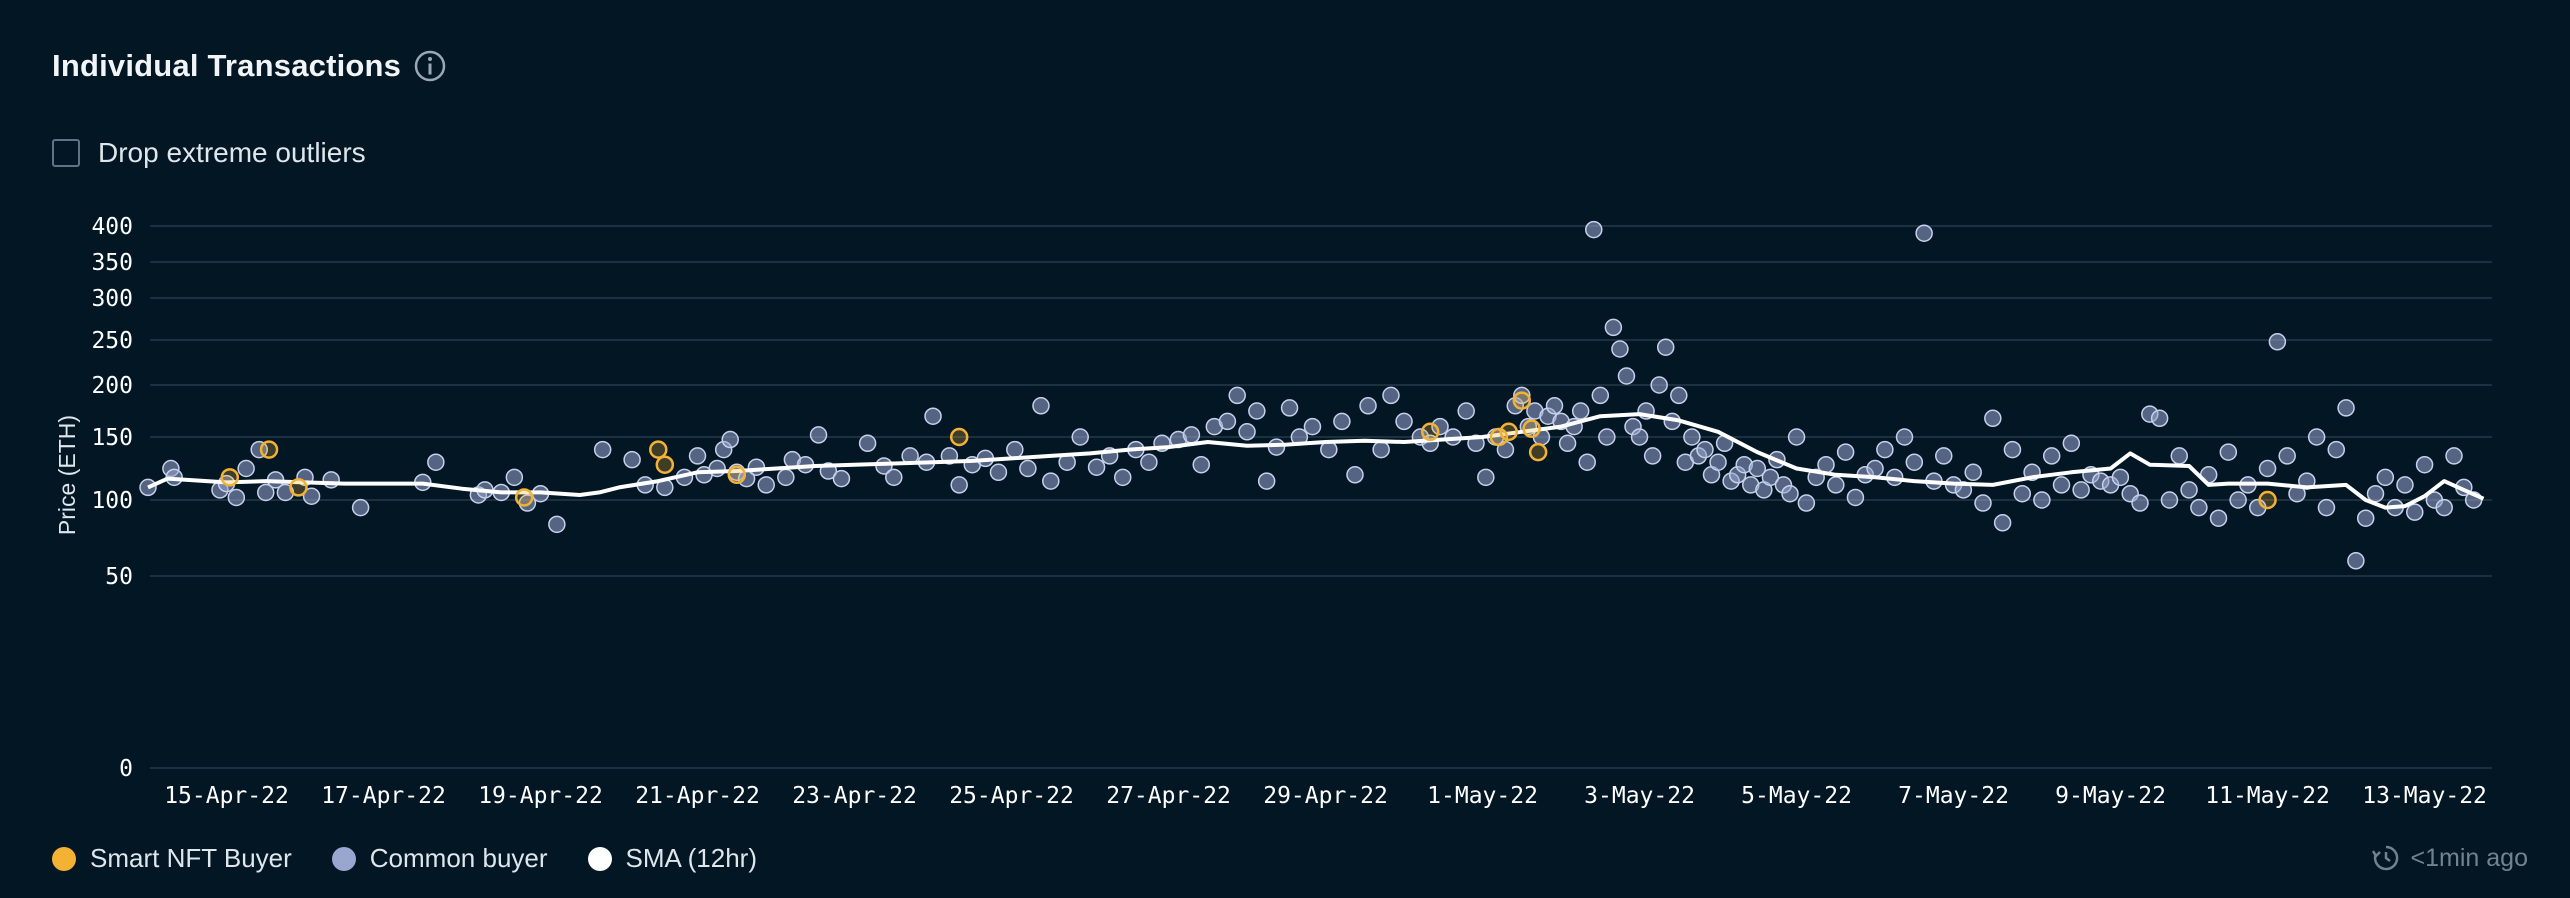 The height and width of the screenshot is (898, 2570). I want to click on drop-outliers-toggle: Drop extreme outliers, so click(209, 153).